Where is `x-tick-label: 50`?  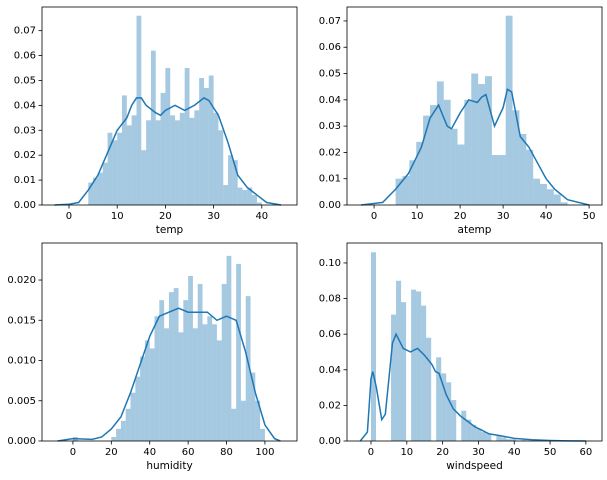 x-tick-label: 50 is located at coordinates (550, 452).